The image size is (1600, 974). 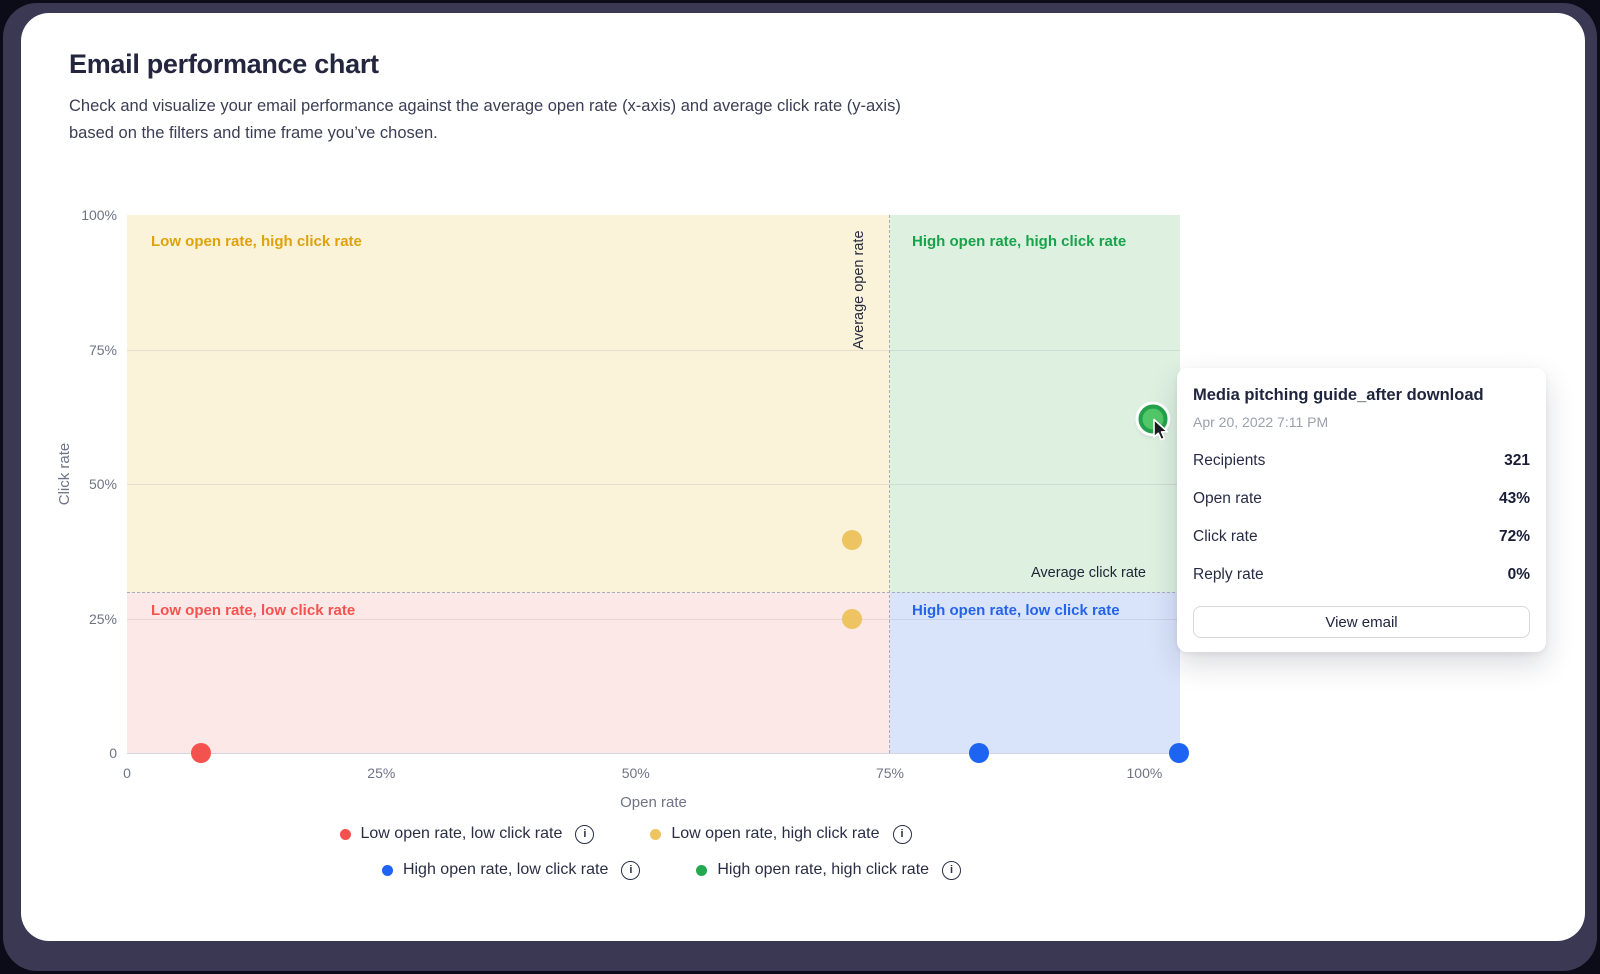 What do you see at coordinates (651, 774) in the screenshot?
I see `x-axis-ticks: 0 25% 50% 75% 100%` at bounding box center [651, 774].